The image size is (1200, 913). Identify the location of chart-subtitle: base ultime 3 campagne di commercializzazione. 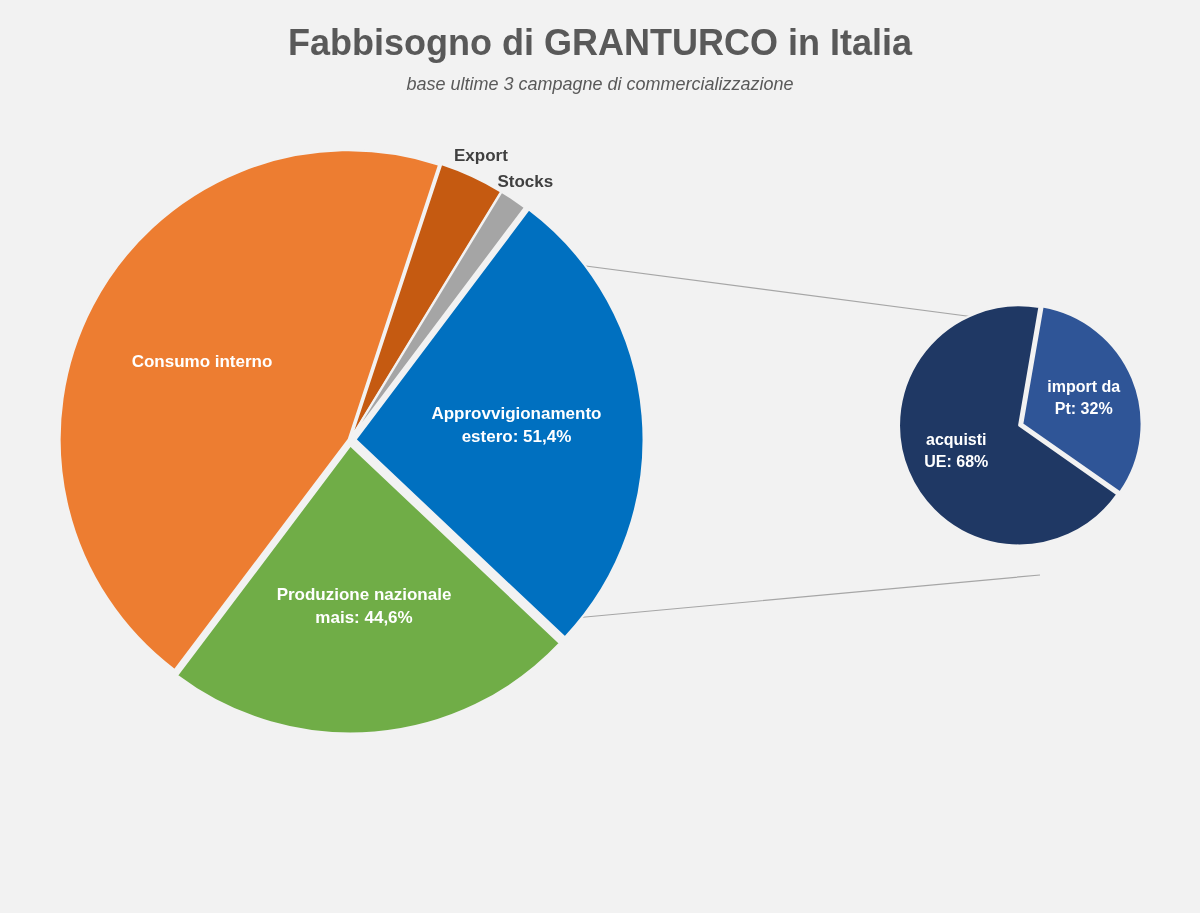
(600, 84).